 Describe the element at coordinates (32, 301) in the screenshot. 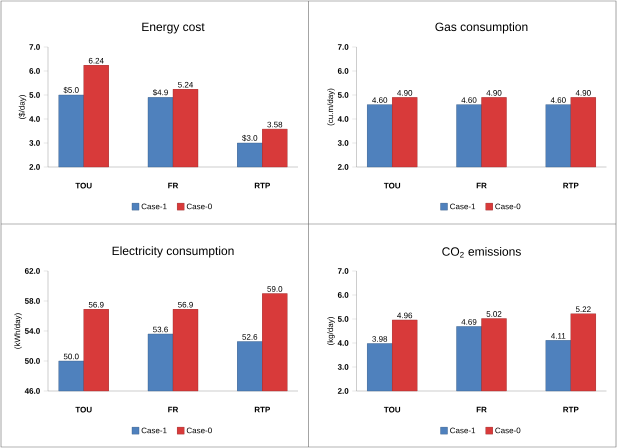

I see `y-tick-label: 58.0` at that location.